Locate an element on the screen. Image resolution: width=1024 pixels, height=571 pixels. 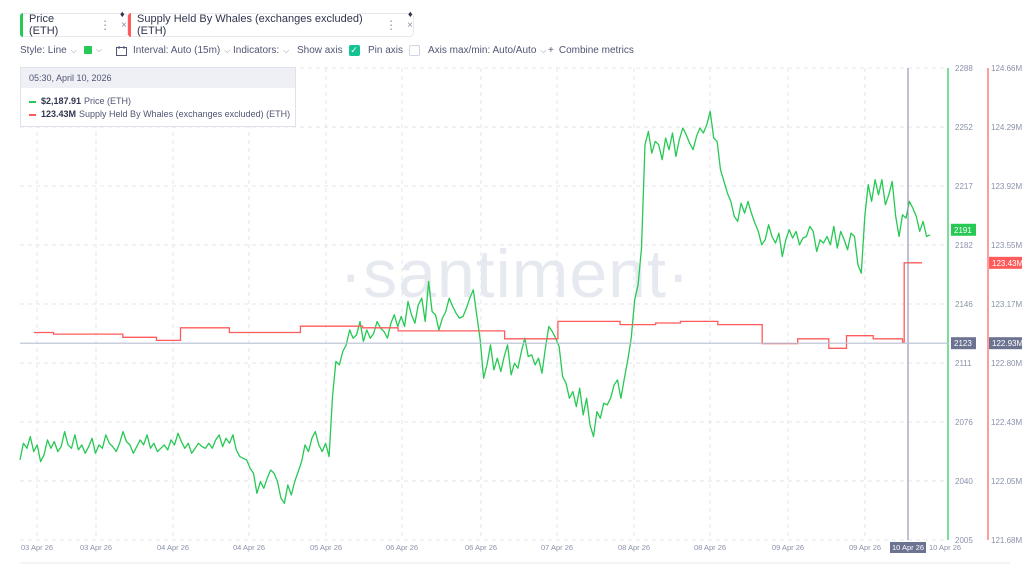
santiment-watermark: ·santiment· is located at coordinates (514, 274).